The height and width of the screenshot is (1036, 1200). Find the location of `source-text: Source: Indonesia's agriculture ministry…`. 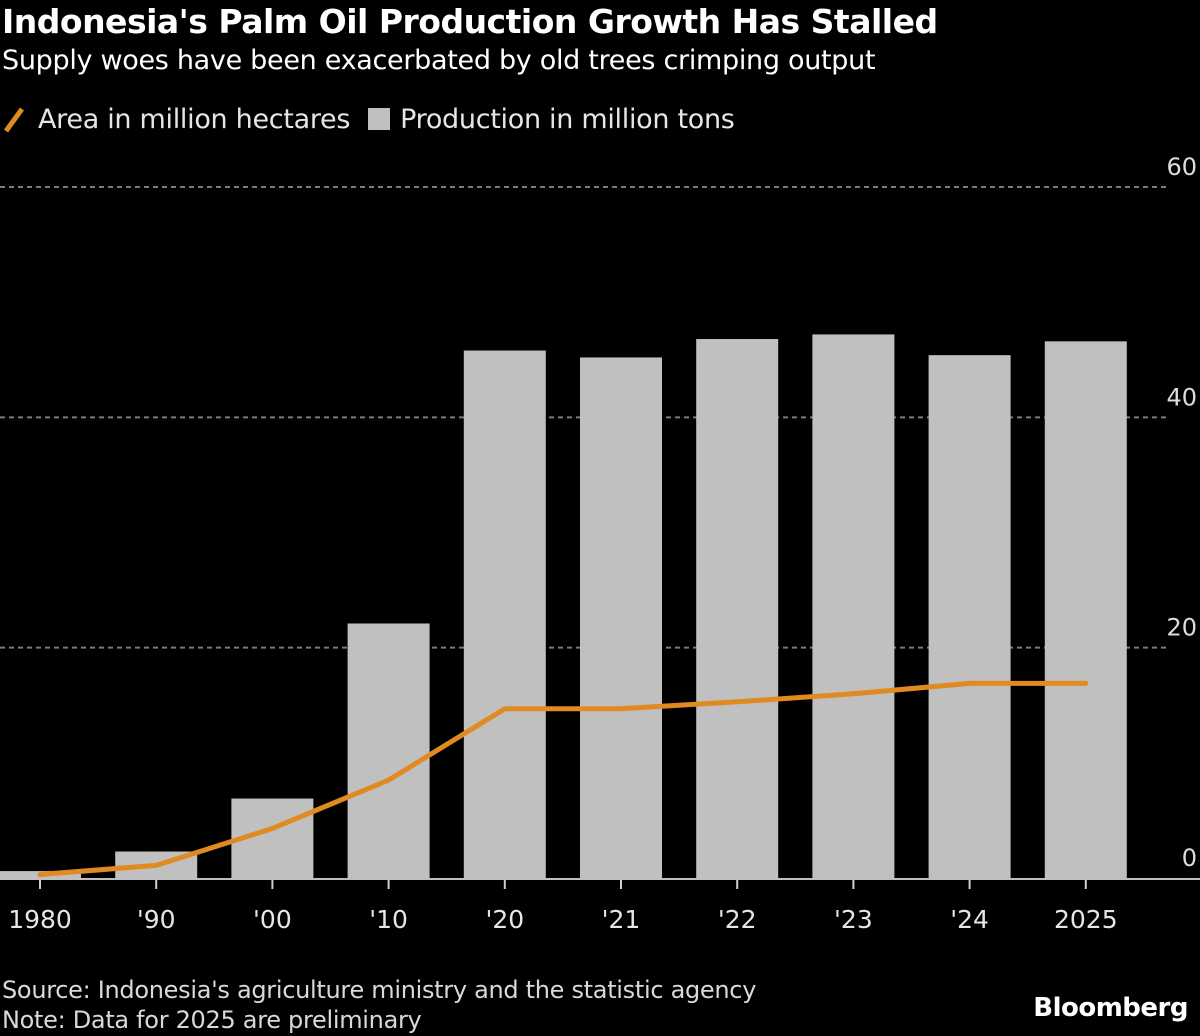

source-text: Source: Indonesia's agriculture ministry… is located at coordinates (379, 990).